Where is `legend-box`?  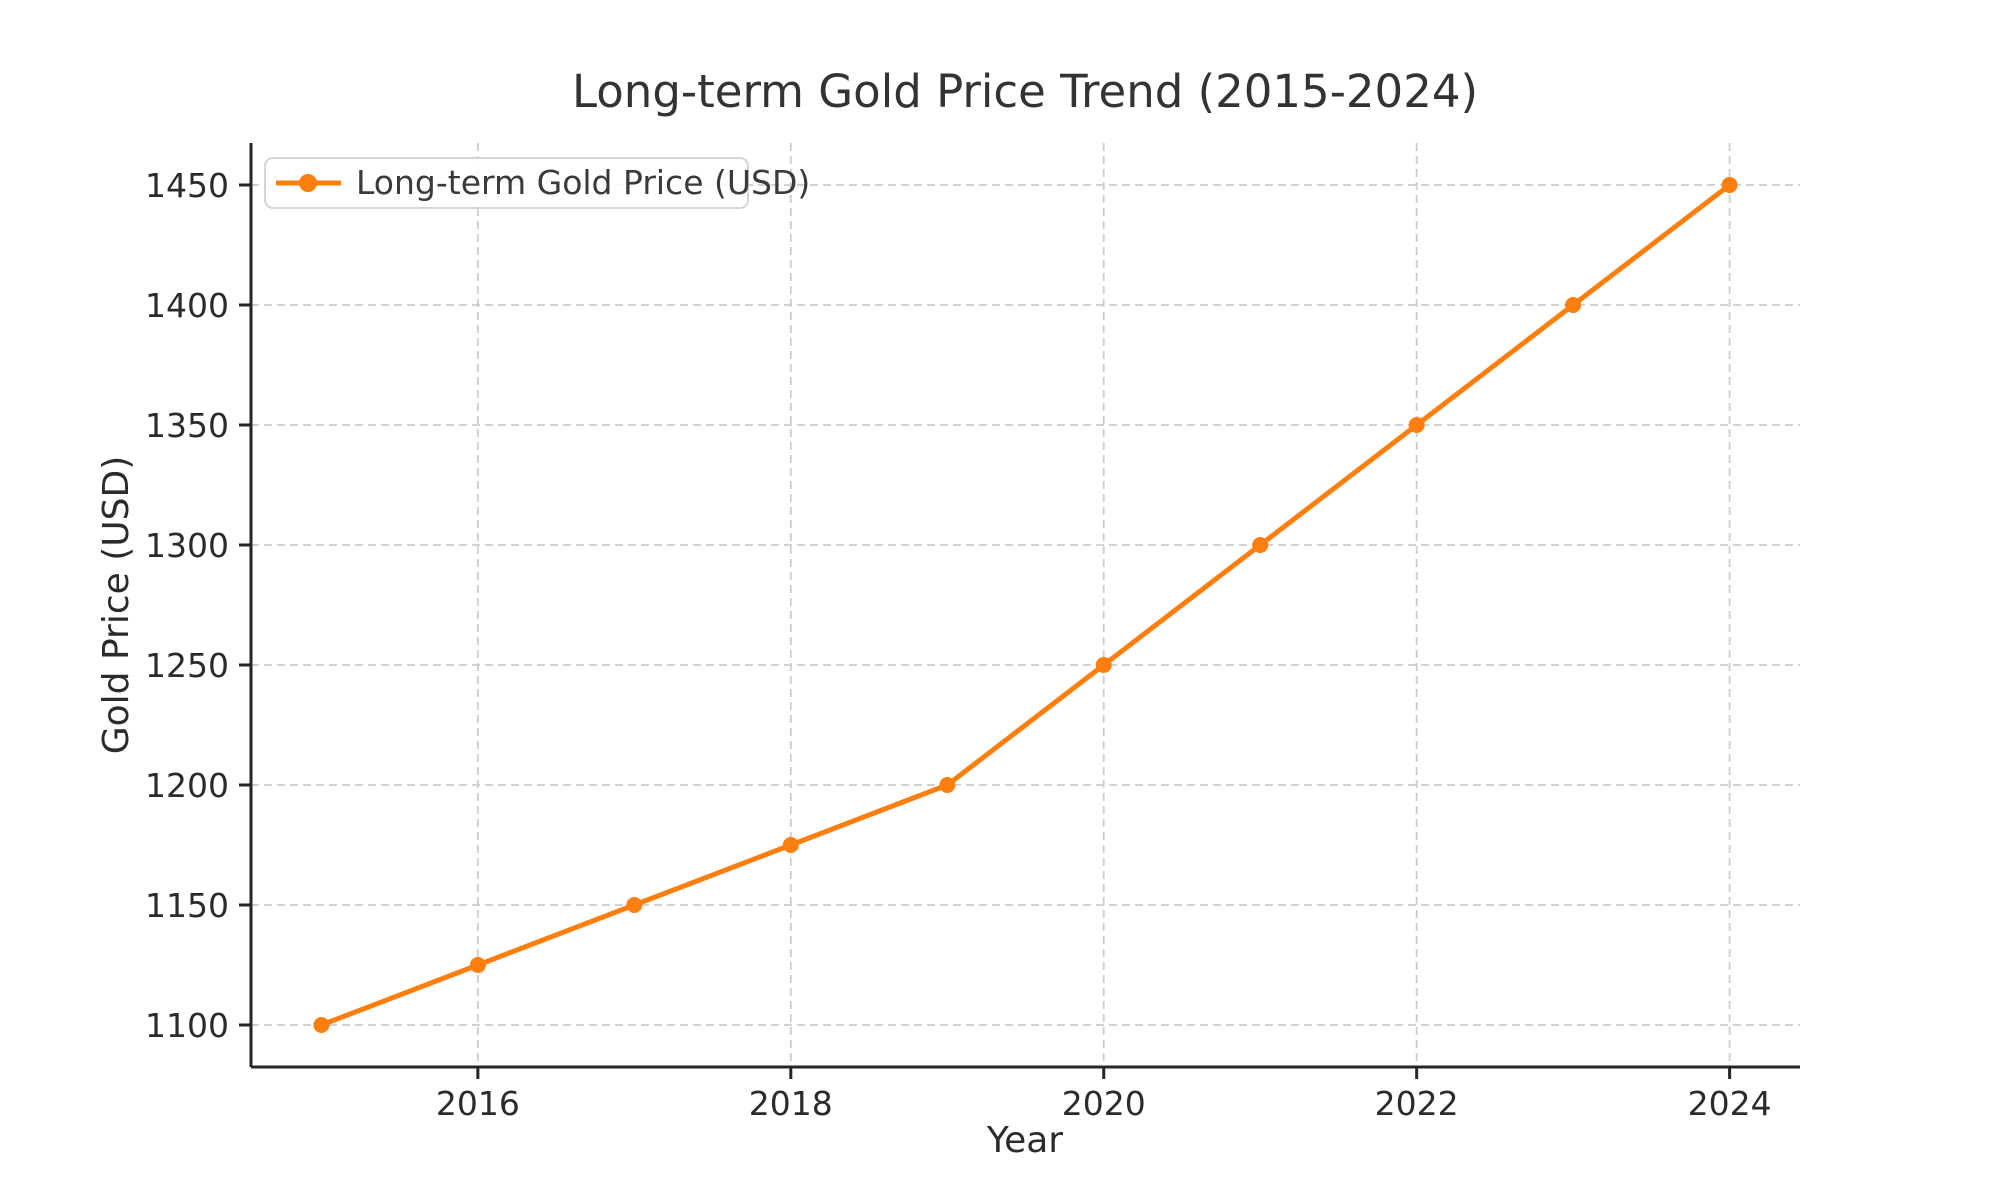 legend-box is located at coordinates (506, 183).